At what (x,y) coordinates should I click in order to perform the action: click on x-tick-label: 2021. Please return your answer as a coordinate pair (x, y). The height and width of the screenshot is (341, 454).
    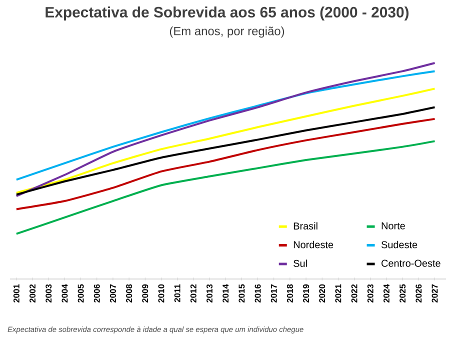
    Looking at the image, I should click on (338, 293).